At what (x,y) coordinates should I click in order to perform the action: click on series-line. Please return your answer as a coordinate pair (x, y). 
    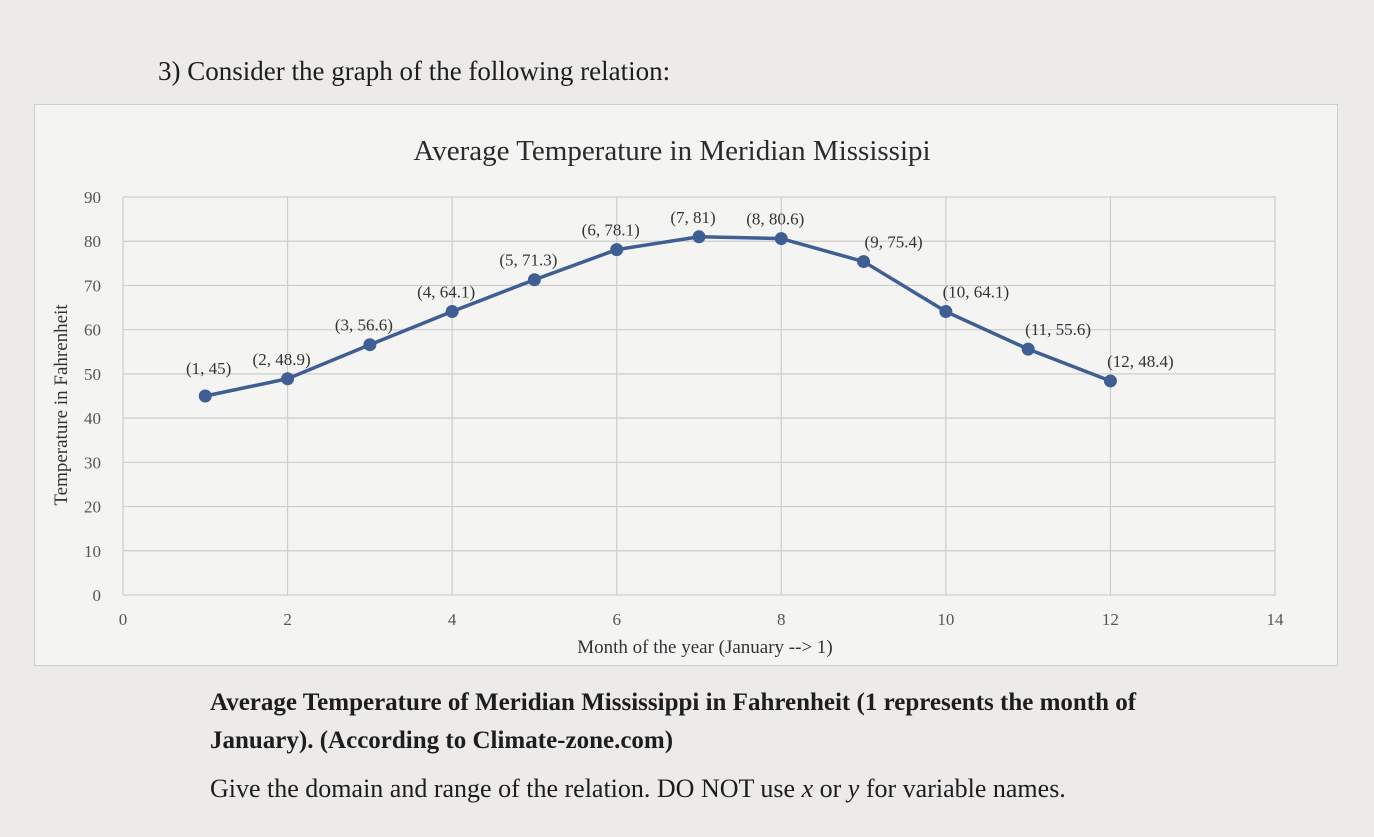
    Looking at the image, I should click on (658, 316).